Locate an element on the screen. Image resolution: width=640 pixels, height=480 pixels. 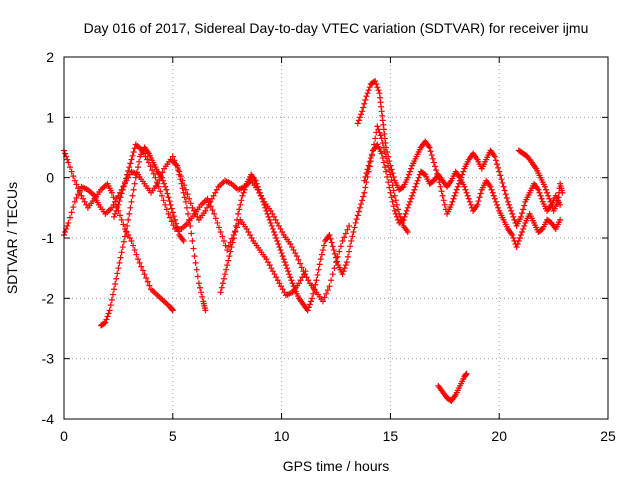
series-arc-j is located at coordinates (452, 387).